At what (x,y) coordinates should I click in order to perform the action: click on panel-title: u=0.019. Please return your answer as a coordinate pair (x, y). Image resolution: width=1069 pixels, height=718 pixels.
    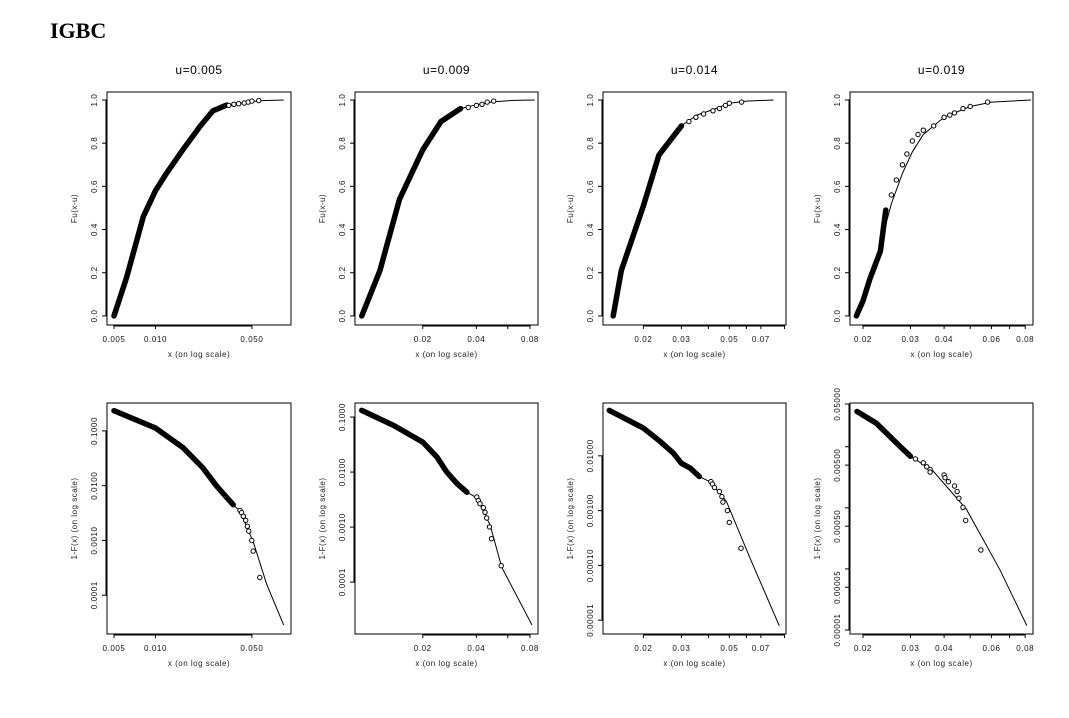
    Looking at the image, I should click on (941, 70).